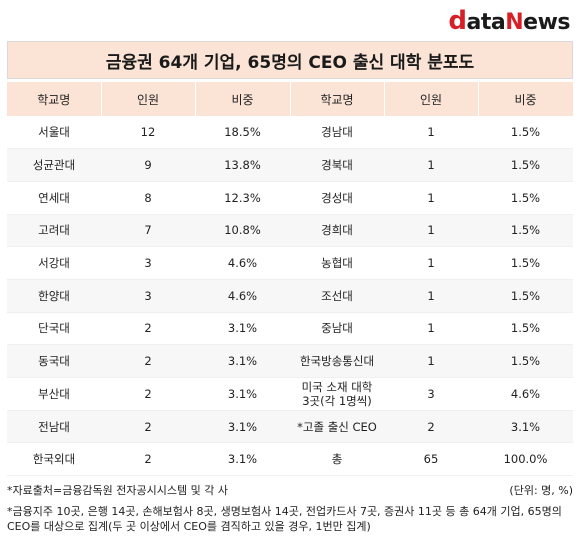 This screenshot has height=540, width=580. I want to click on school-name-cell: 중남대, so click(337, 329).